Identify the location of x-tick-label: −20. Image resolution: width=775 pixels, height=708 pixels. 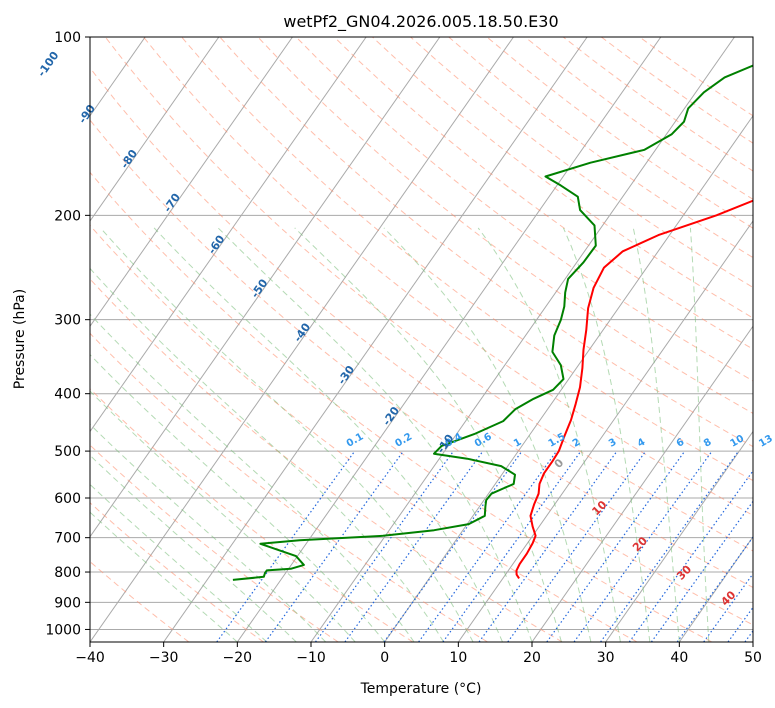
(238, 658).